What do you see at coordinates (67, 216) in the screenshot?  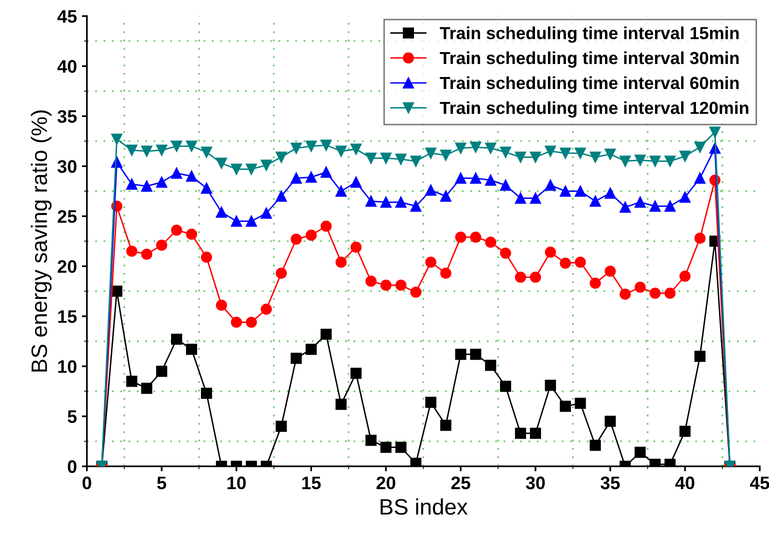 I see `y-tick-label: 25` at bounding box center [67, 216].